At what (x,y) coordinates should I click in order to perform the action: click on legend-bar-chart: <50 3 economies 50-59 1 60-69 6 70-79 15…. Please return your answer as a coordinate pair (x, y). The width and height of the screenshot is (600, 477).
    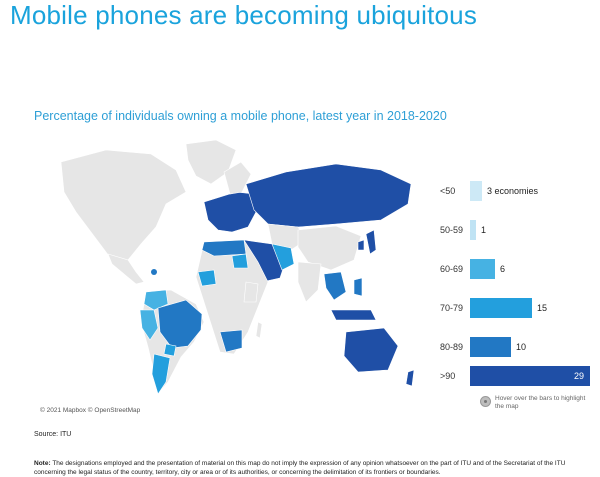
    Looking at the image, I should click on (510, 283).